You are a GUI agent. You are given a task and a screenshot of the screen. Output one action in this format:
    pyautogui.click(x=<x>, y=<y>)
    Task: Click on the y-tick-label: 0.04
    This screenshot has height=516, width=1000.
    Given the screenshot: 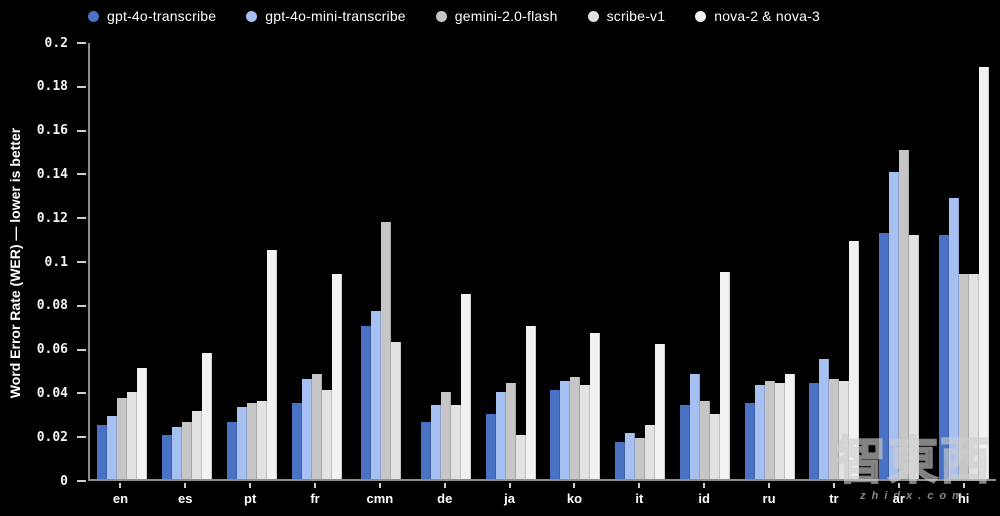 What is the action you would take?
    pyautogui.click(x=52, y=393)
    